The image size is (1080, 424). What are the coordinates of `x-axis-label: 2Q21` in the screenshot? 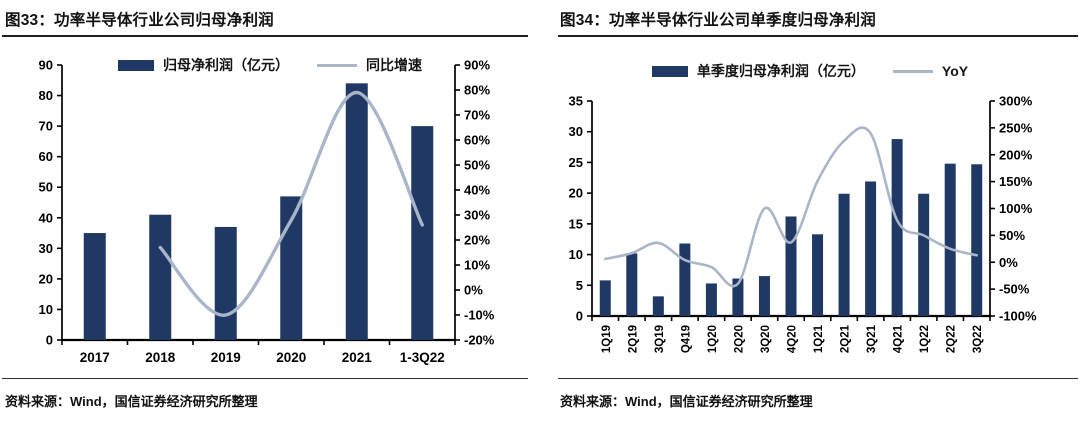 It's located at (846, 338).